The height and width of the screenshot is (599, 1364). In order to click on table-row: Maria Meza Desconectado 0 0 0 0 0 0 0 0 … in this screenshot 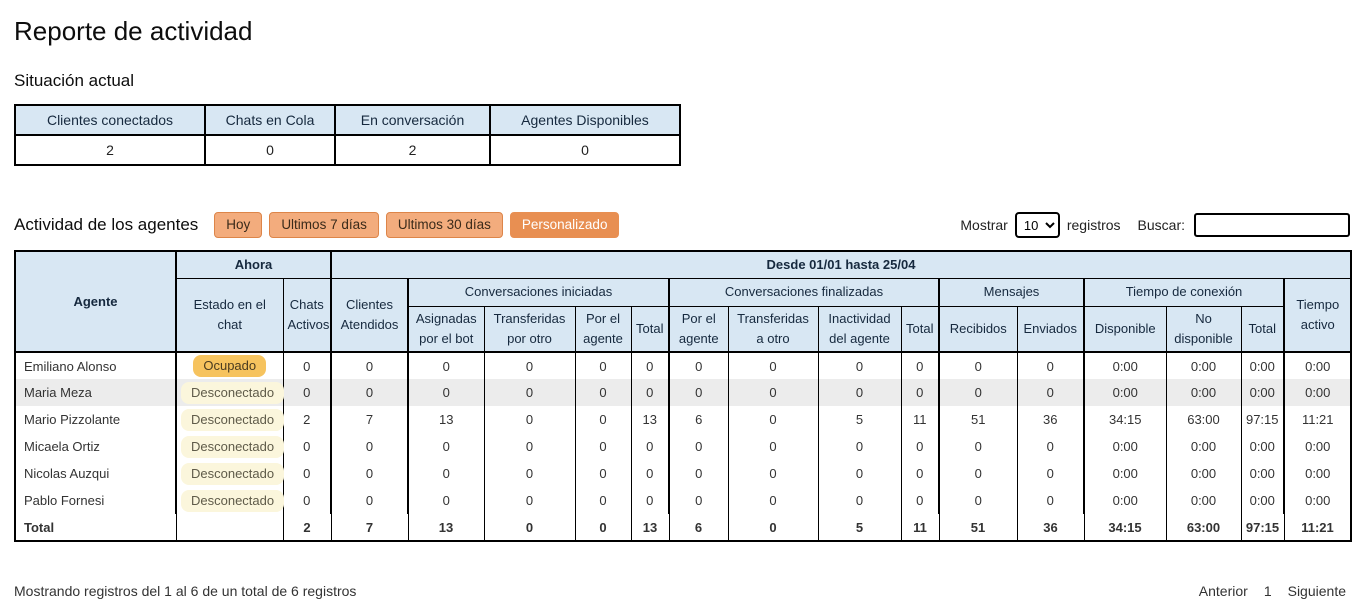, I will do `click(683, 393)`.